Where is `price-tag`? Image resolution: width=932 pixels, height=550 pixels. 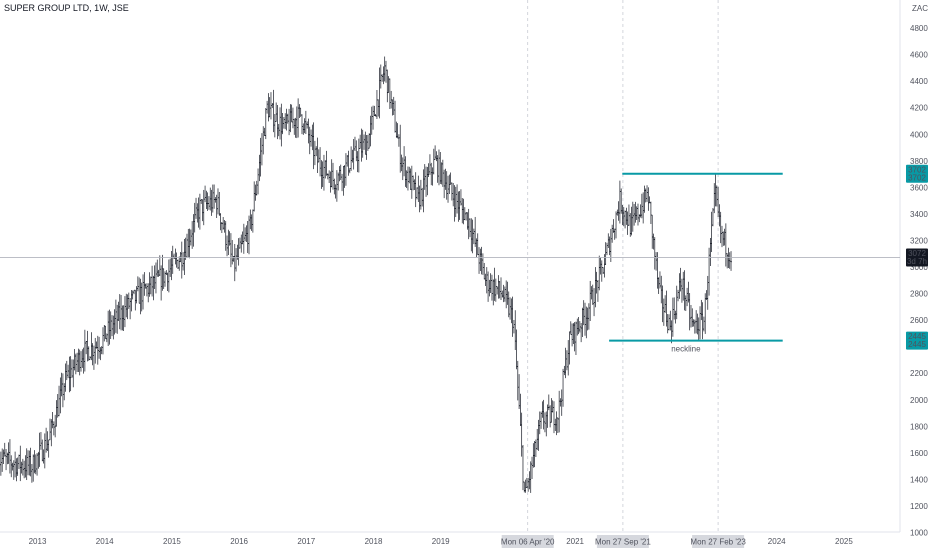 price-tag is located at coordinates (917, 173).